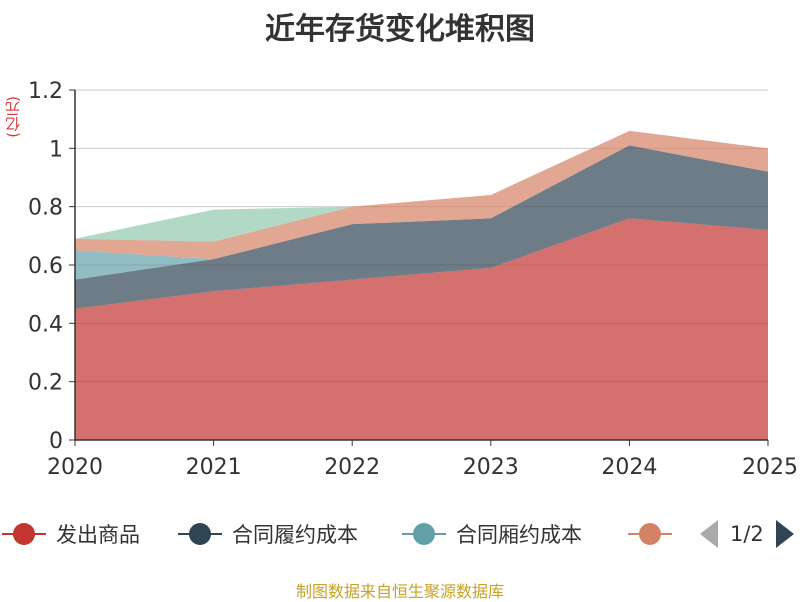 Image resolution: width=800 pixels, height=602 pixels. Describe the element at coordinates (295, 535) in the screenshot. I see `legend-label-1: 合同履约成本` at that location.